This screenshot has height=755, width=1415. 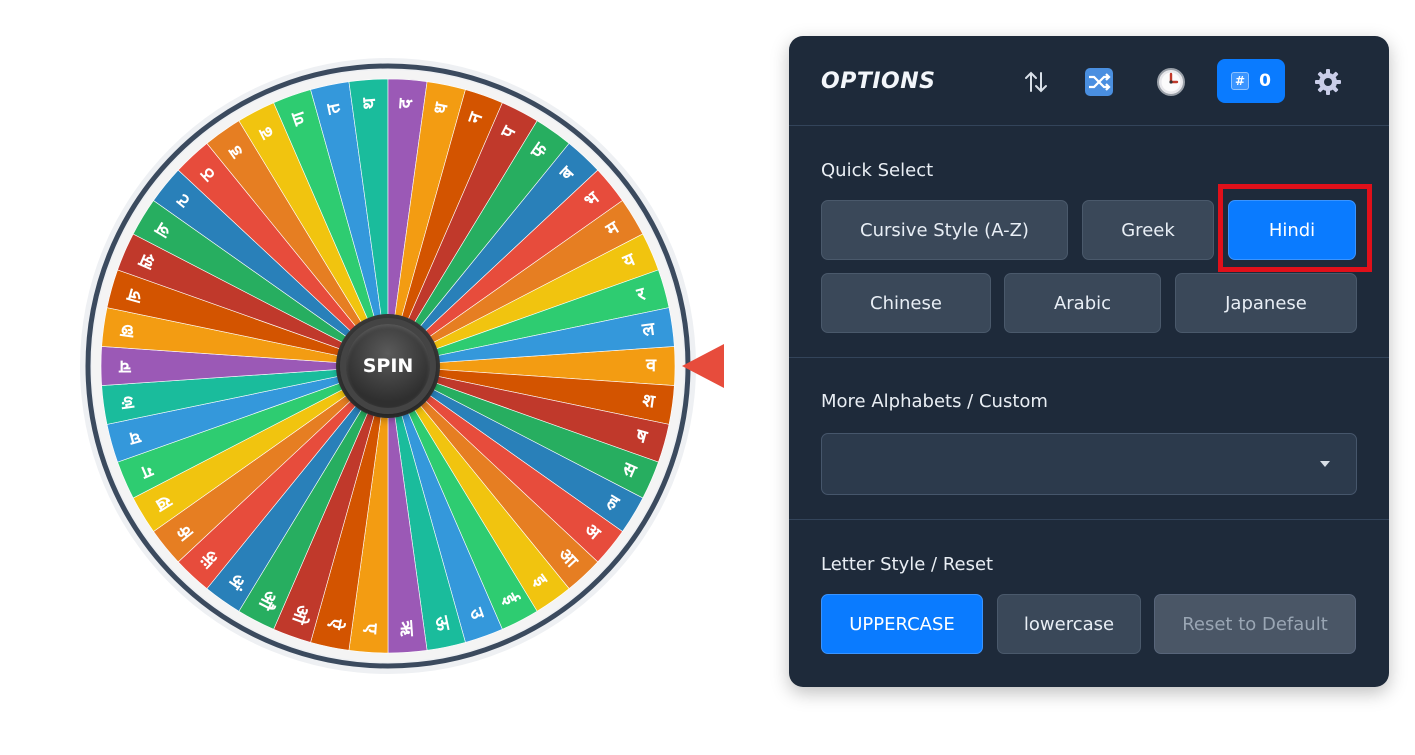 I want to click on options-header: OPTIONS # 0, so click(x=1089, y=81).